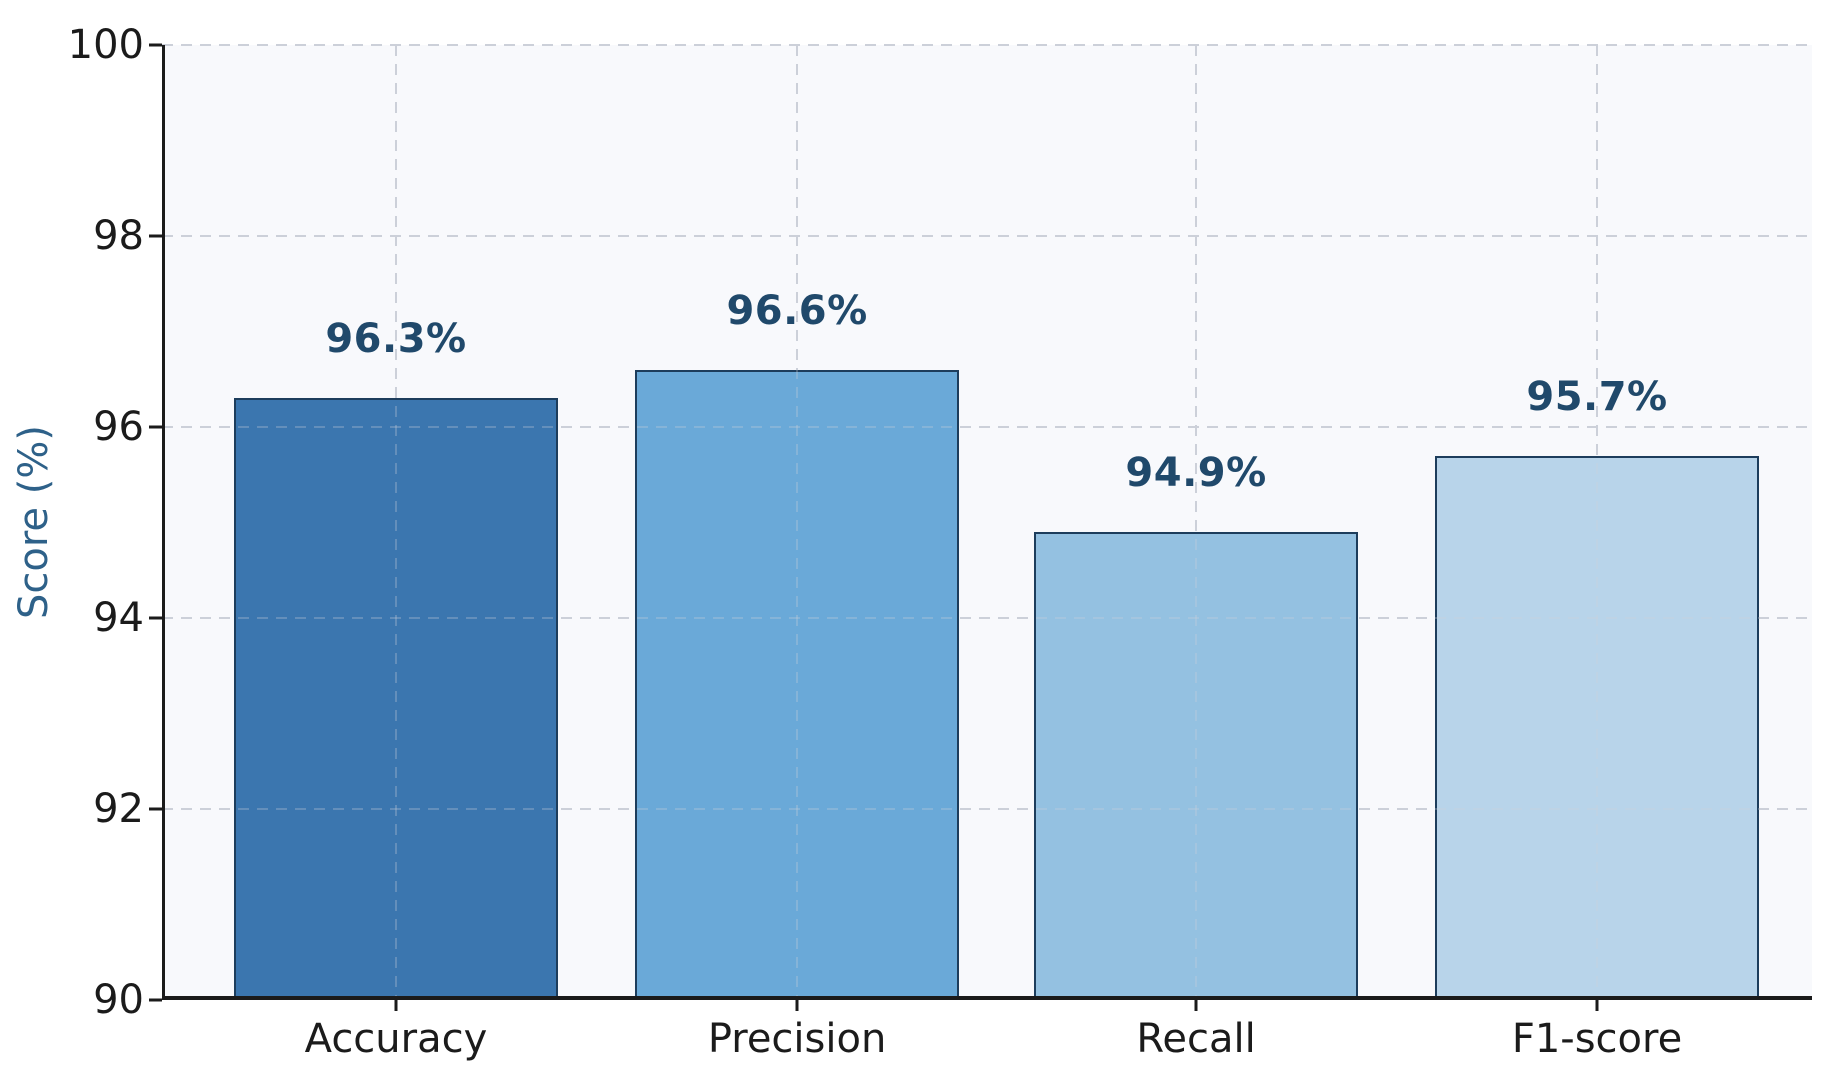  What do you see at coordinates (1597, 1039) in the screenshot?
I see `x-axis-tick-label: F1-score` at bounding box center [1597, 1039].